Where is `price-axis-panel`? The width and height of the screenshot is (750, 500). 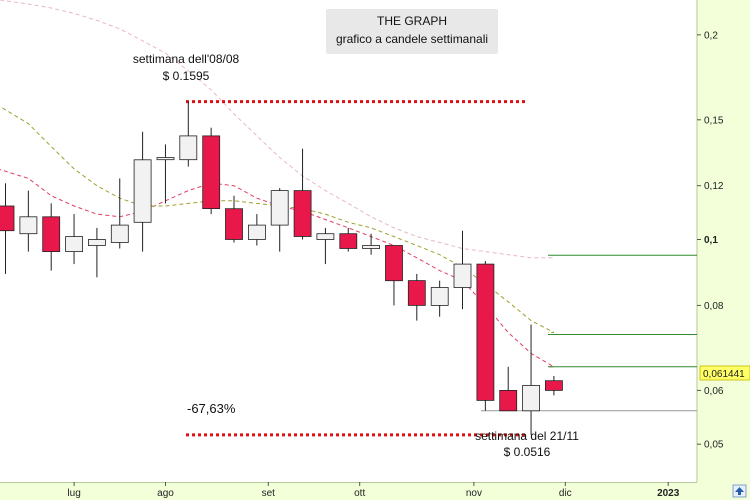 price-axis-panel is located at coordinates (723, 241).